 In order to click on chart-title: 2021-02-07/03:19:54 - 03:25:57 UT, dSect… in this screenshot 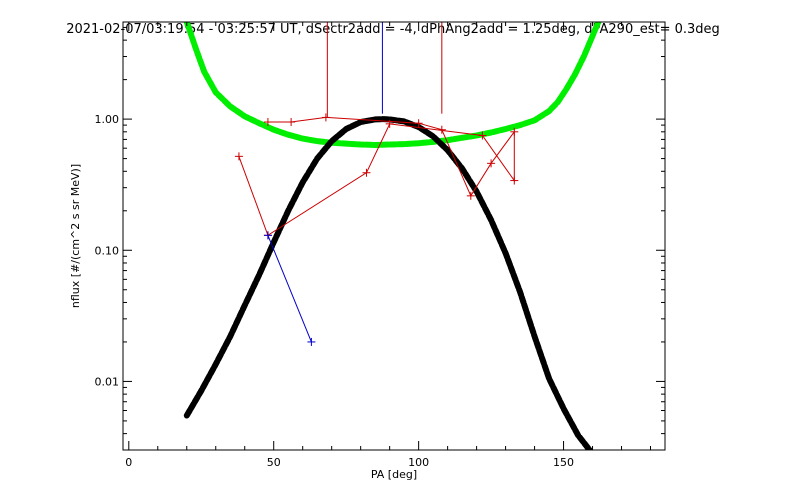, I will do `click(393, 29)`.